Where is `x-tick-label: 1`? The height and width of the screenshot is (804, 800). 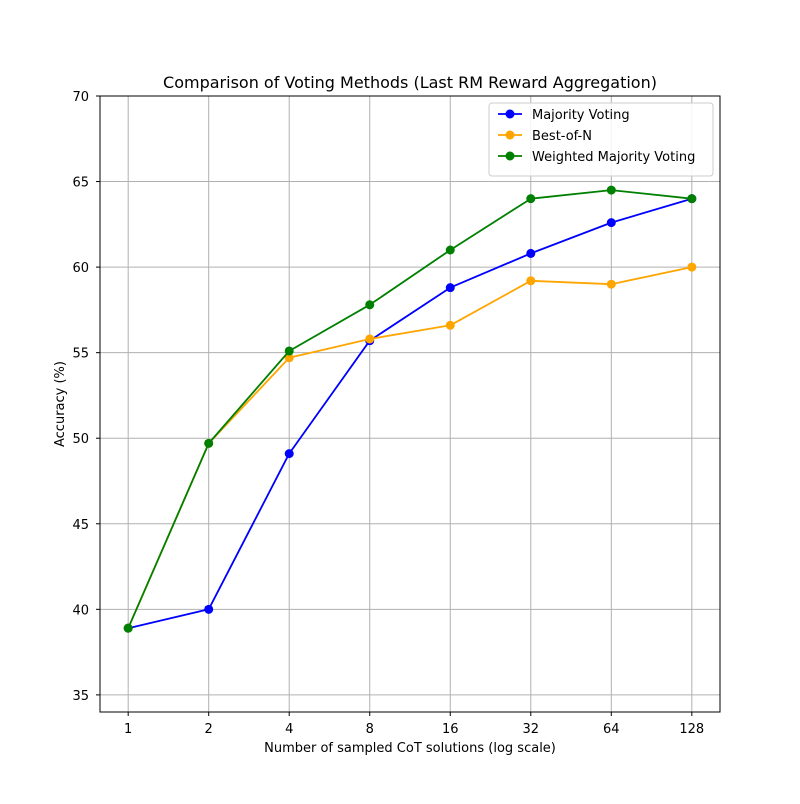 x-tick-label: 1 is located at coordinates (128, 729).